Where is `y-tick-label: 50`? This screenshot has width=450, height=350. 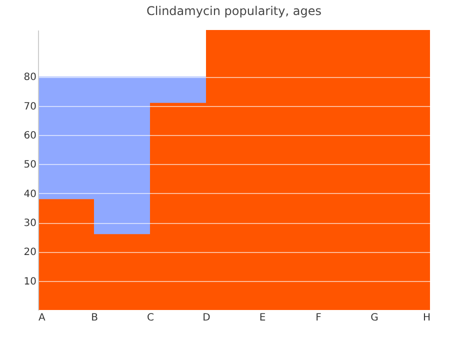 y-tick-label: 50 is located at coordinates (30, 165).